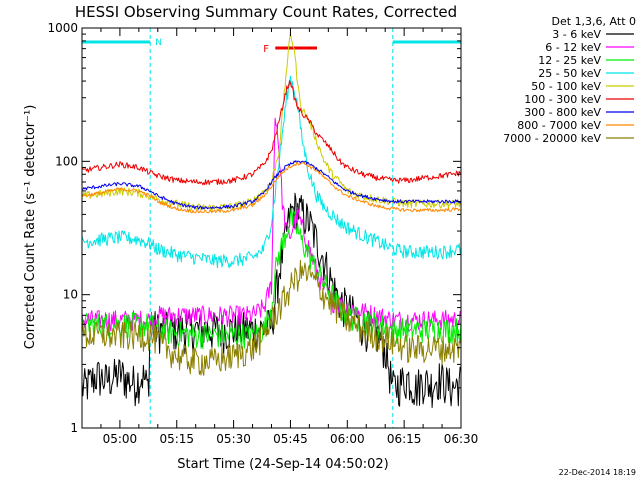 The image size is (640, 485). I want to click on legend-label: 50 - 100 keV, so click(566, 86).